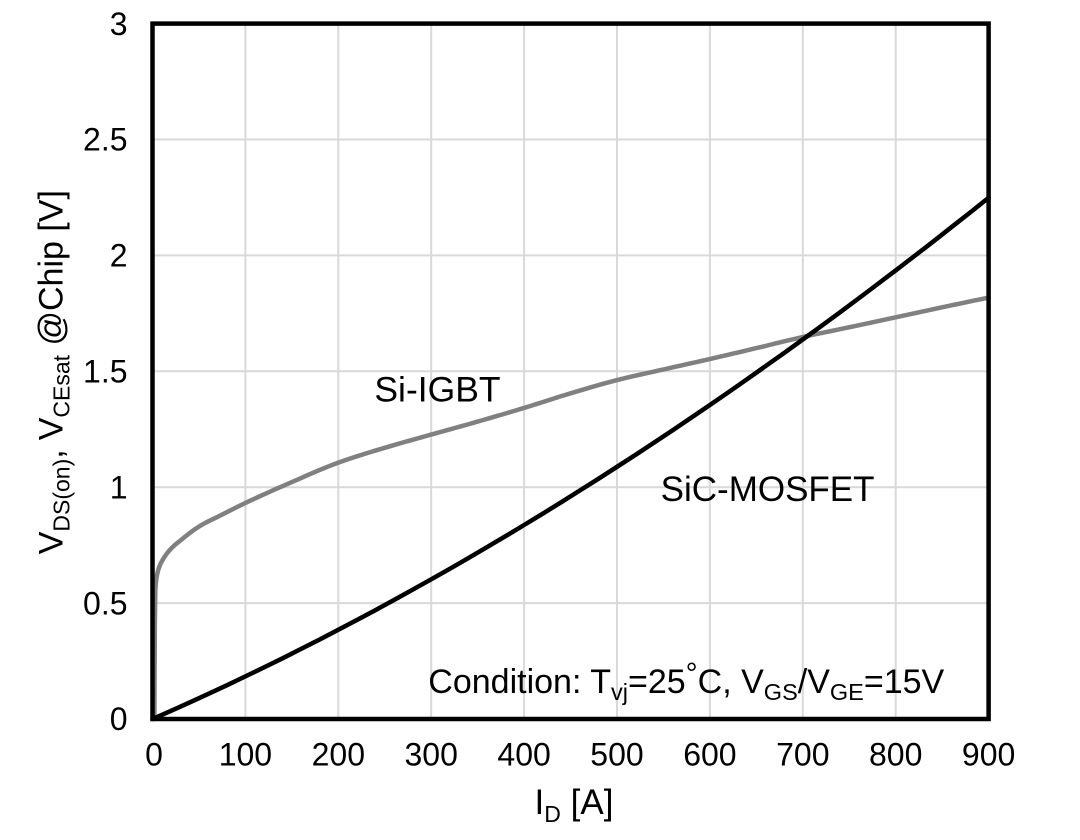 Image resolution: width=1080 pixels, height=840 pixels. What do you see at coordinates (768, 489) in the screenshot?
I see `svg-text: SiC-MOSFET` at bounding box center [768, 489].